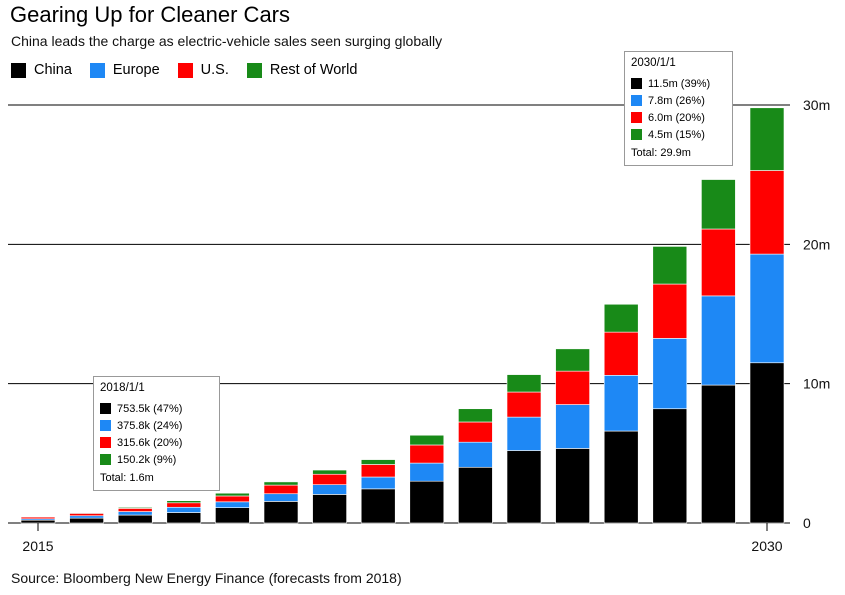 The image size is (845, 595). I want to click on tooltip-row-europe: 7.8m (26%), so click(678, 100).